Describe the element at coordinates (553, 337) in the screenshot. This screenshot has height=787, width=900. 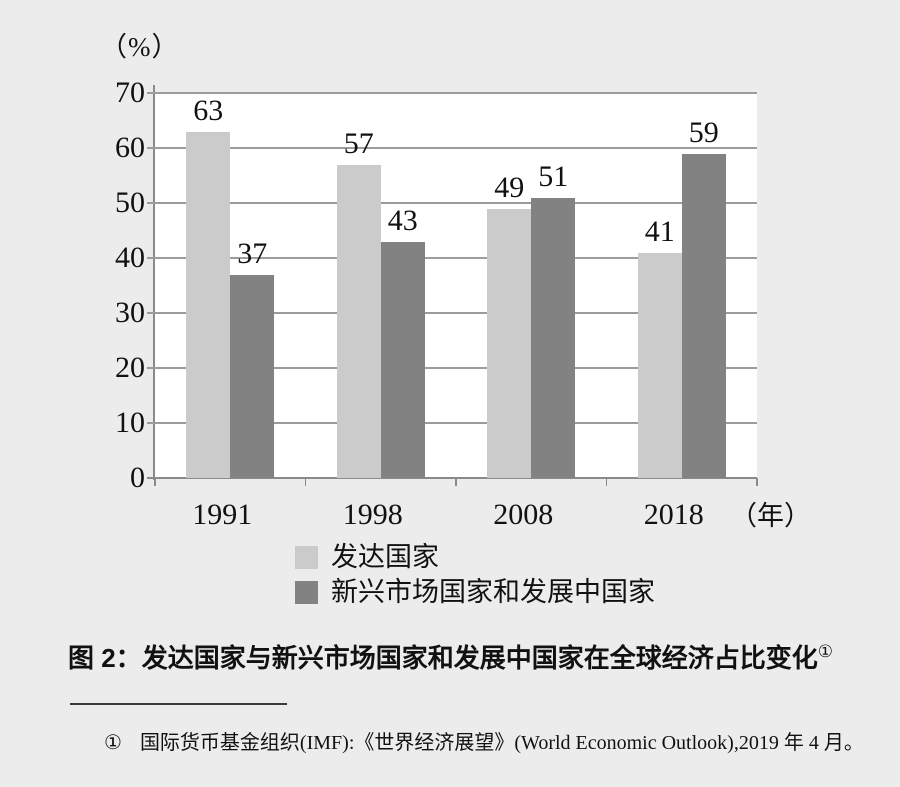
I see `bar-2008-series1` at that location.